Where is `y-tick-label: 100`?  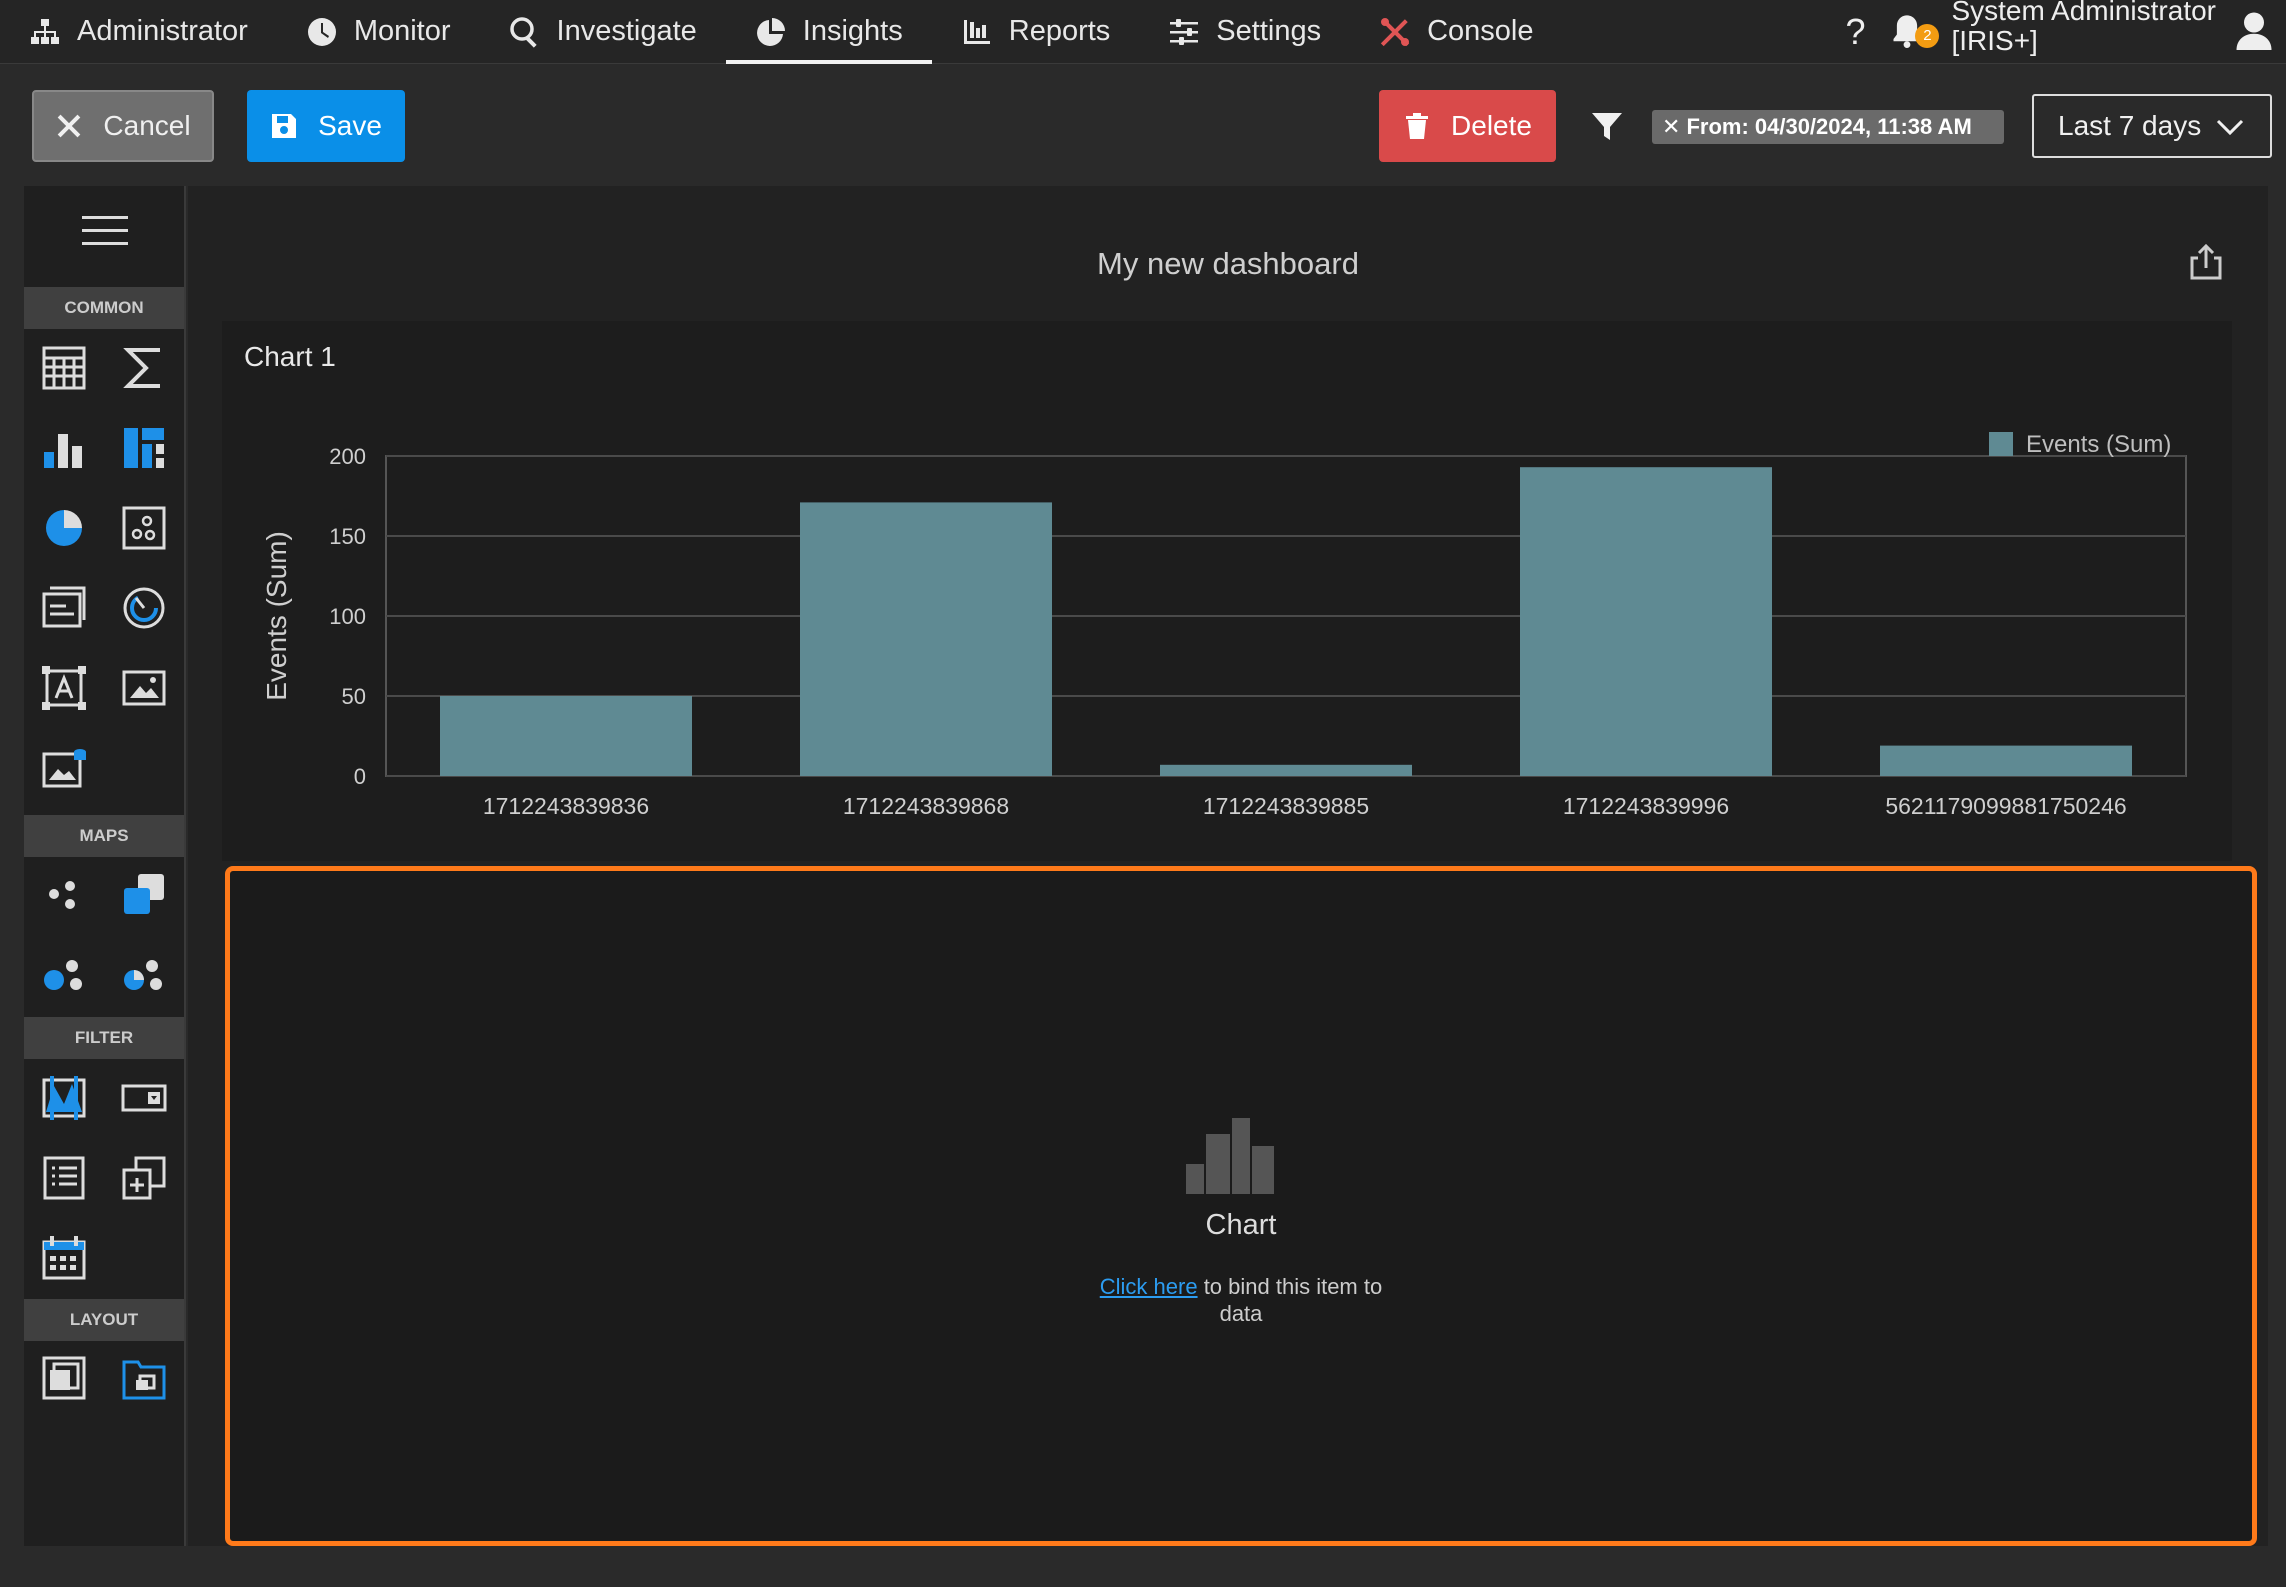 y-tick-label: 100 is located at coordinates (347, 616).